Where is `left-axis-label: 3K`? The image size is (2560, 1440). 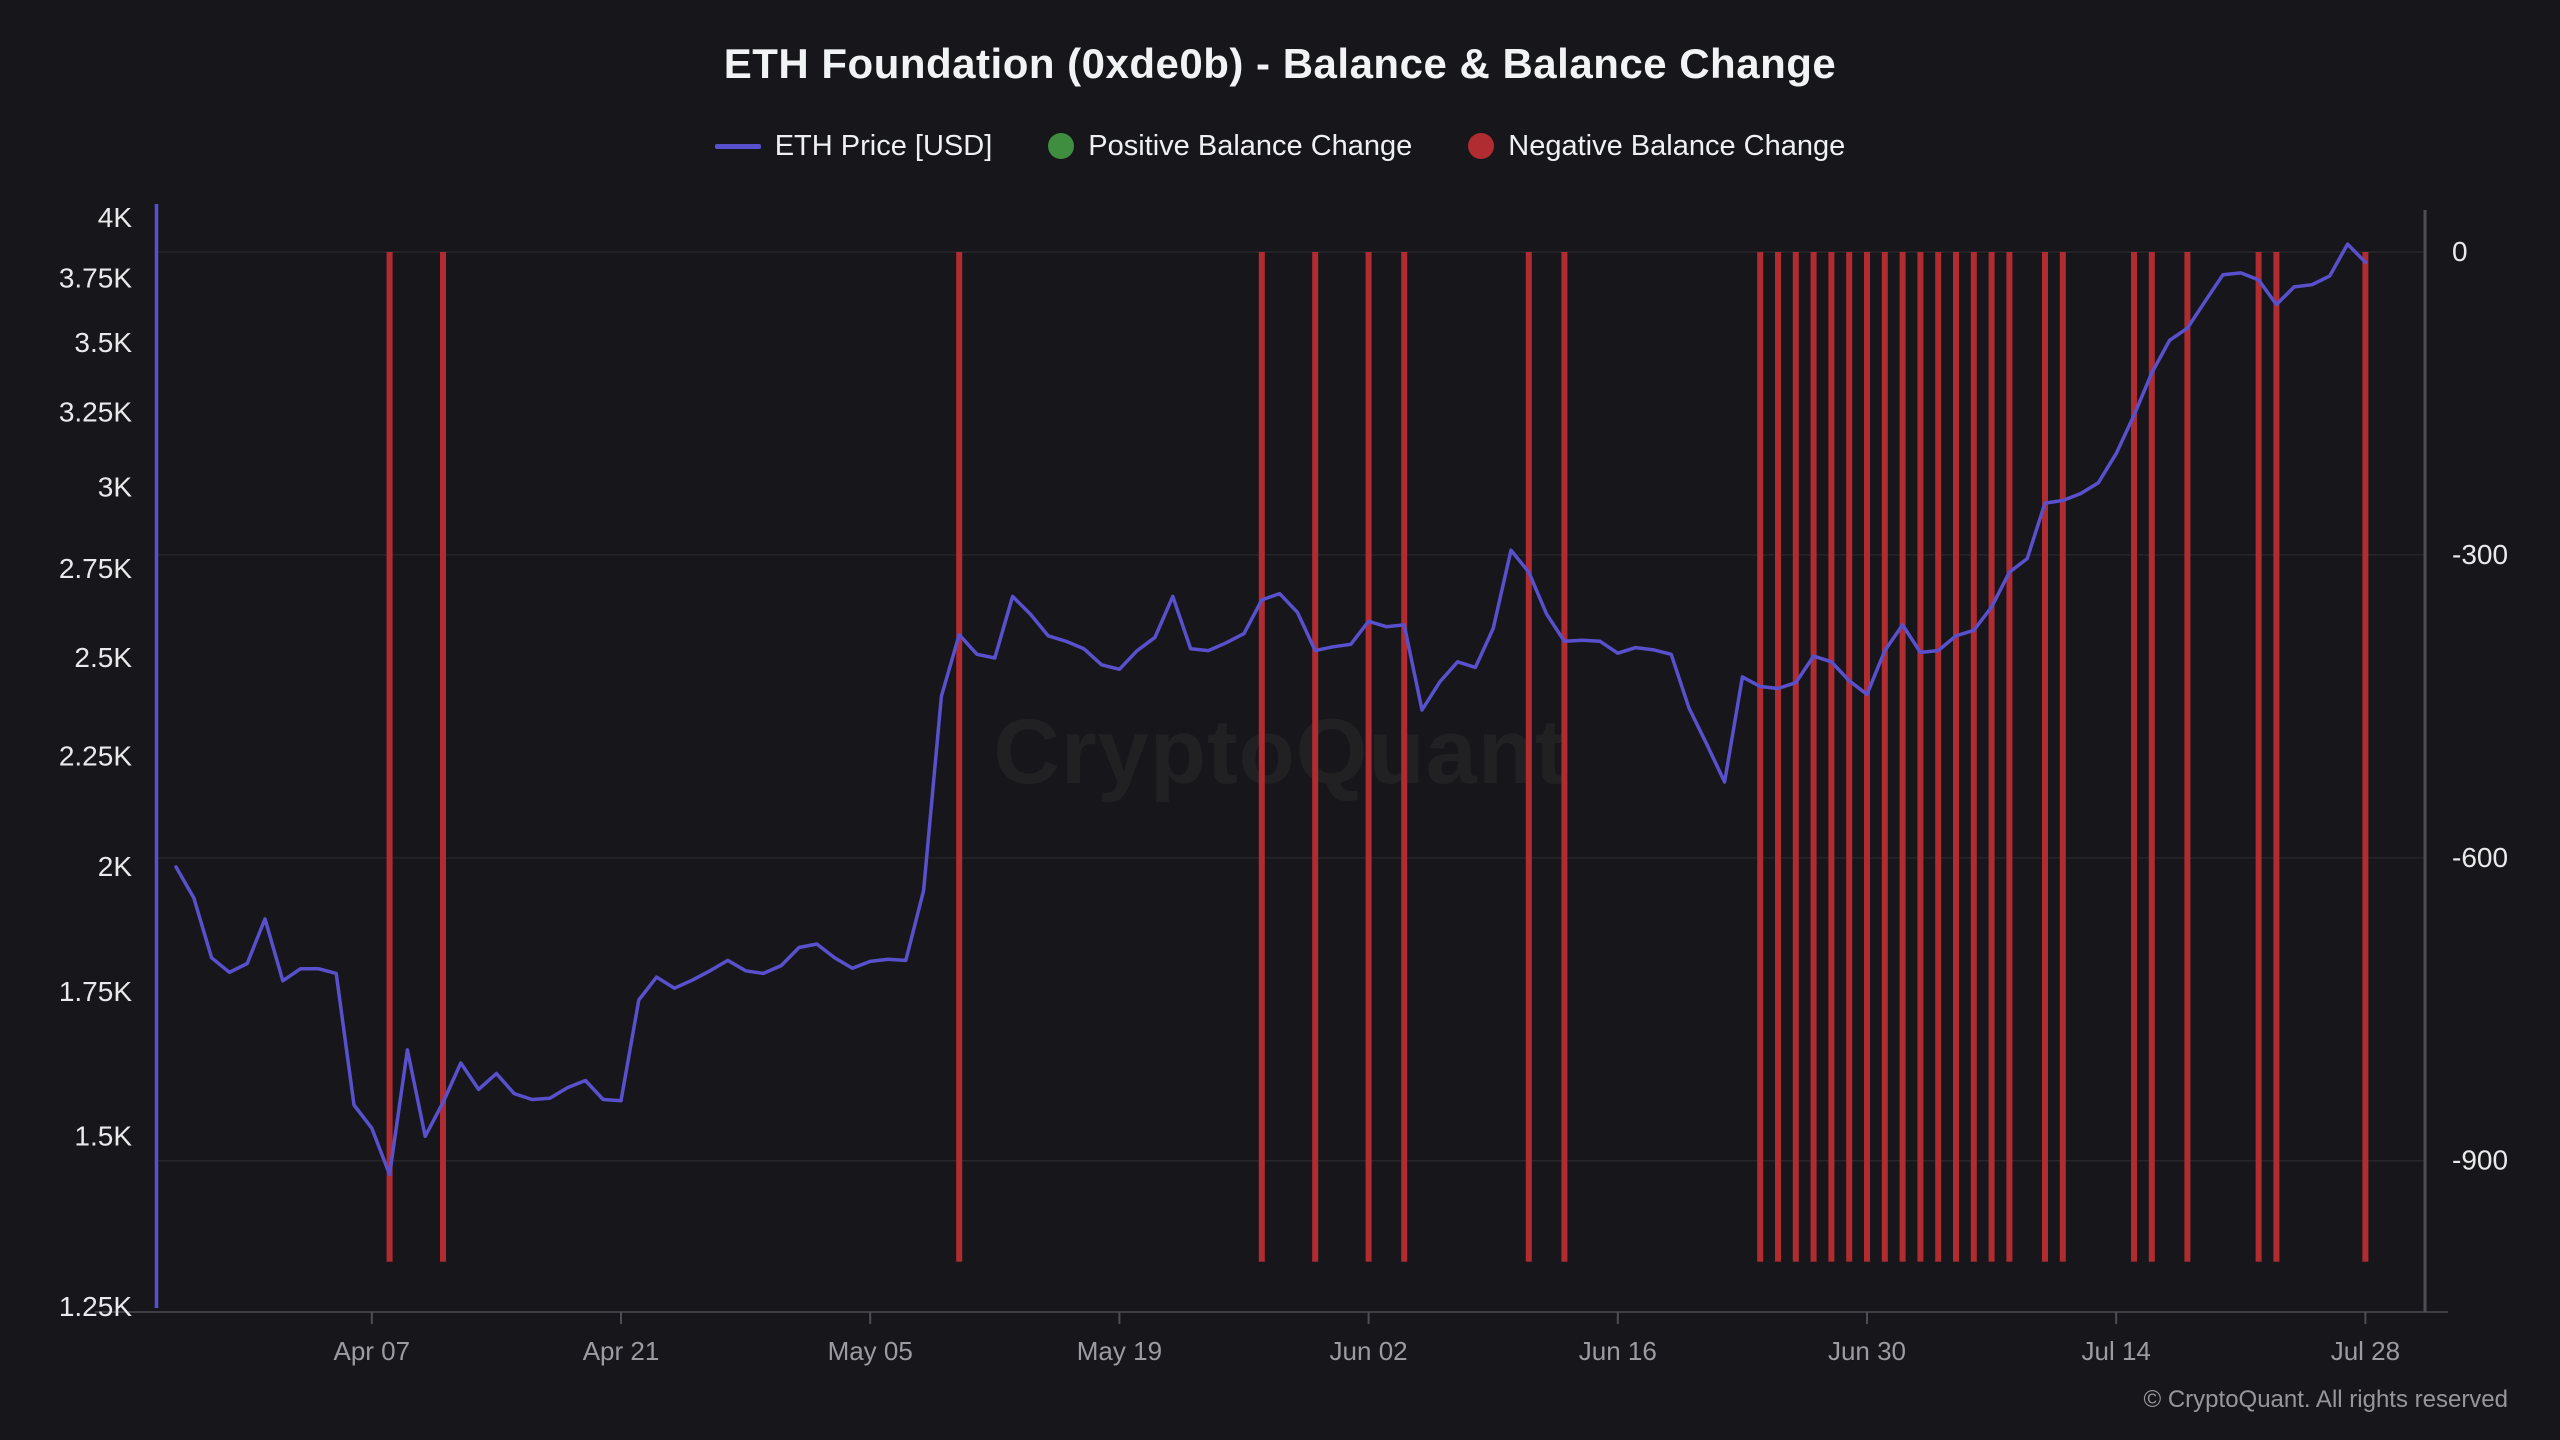 left-axis-label: 3K is located at coordinates (115, 486).